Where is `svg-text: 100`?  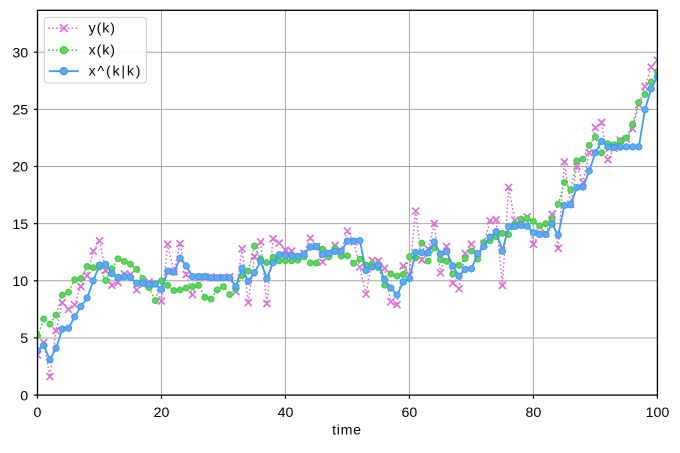
svg-text: 100 is located at coordinates (658, 413).